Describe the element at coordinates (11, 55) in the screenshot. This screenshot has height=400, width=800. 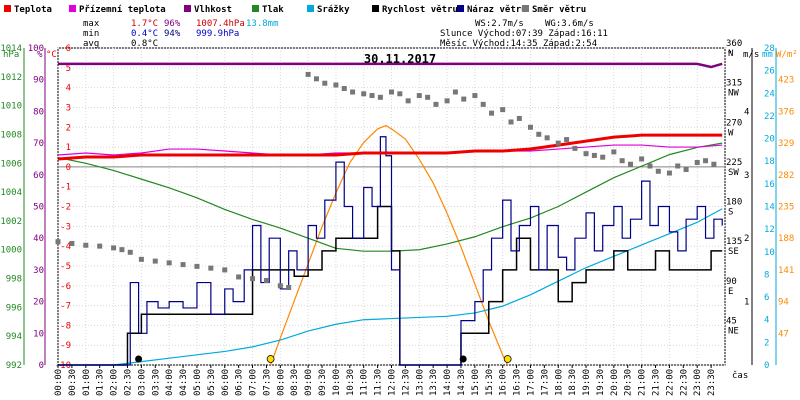
I see `axis-title-hpa: hPa` at that location.